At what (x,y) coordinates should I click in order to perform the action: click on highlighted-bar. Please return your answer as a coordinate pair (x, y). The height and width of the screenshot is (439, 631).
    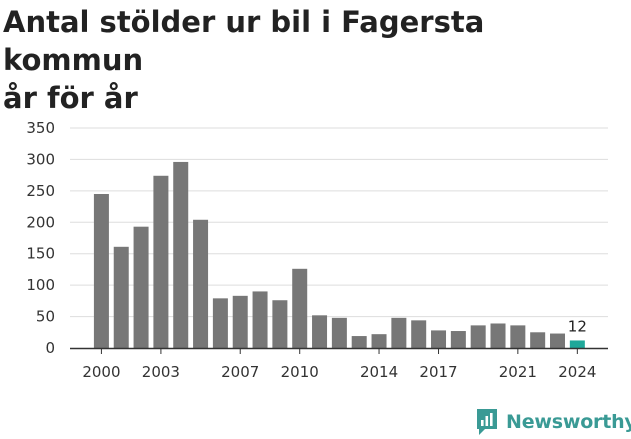
    Looking at the image, I should click on (577, 344).